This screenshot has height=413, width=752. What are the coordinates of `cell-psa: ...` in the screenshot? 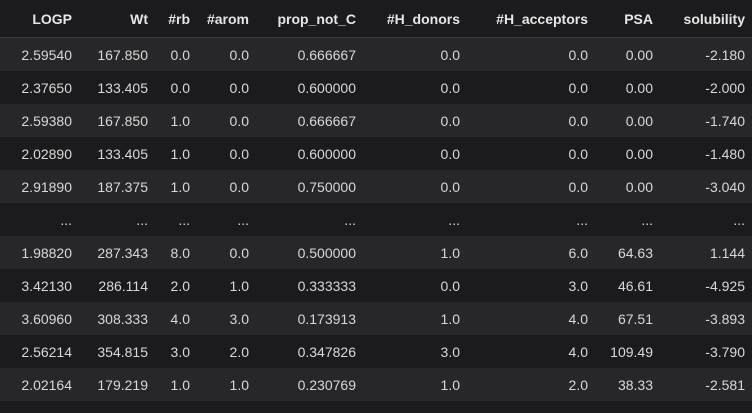 It's located at (627, 219).